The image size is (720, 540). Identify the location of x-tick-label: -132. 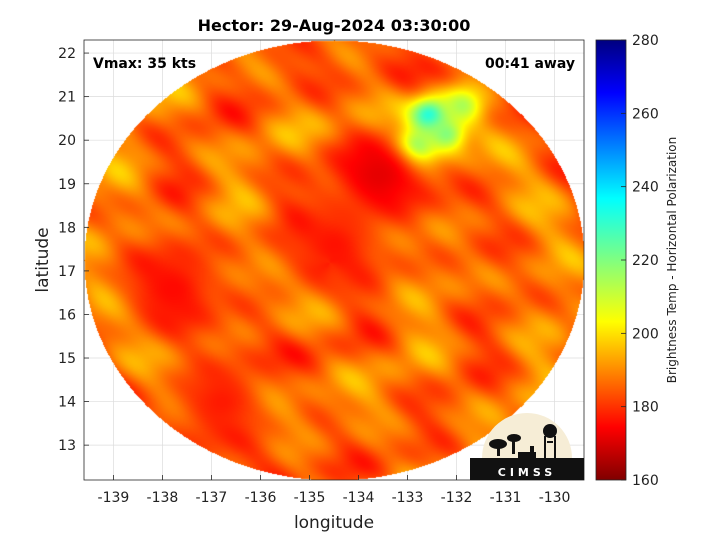
(457, 498).